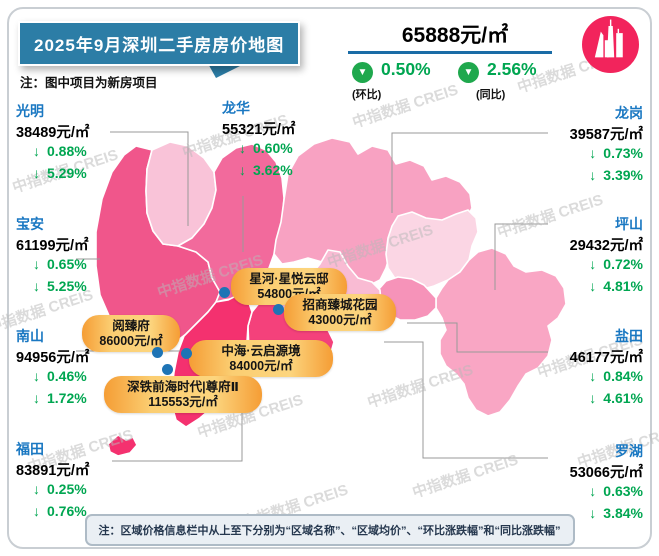  I want to click on project-callout: 中海·云启源境 84000元/㎡, so click(261, 358).